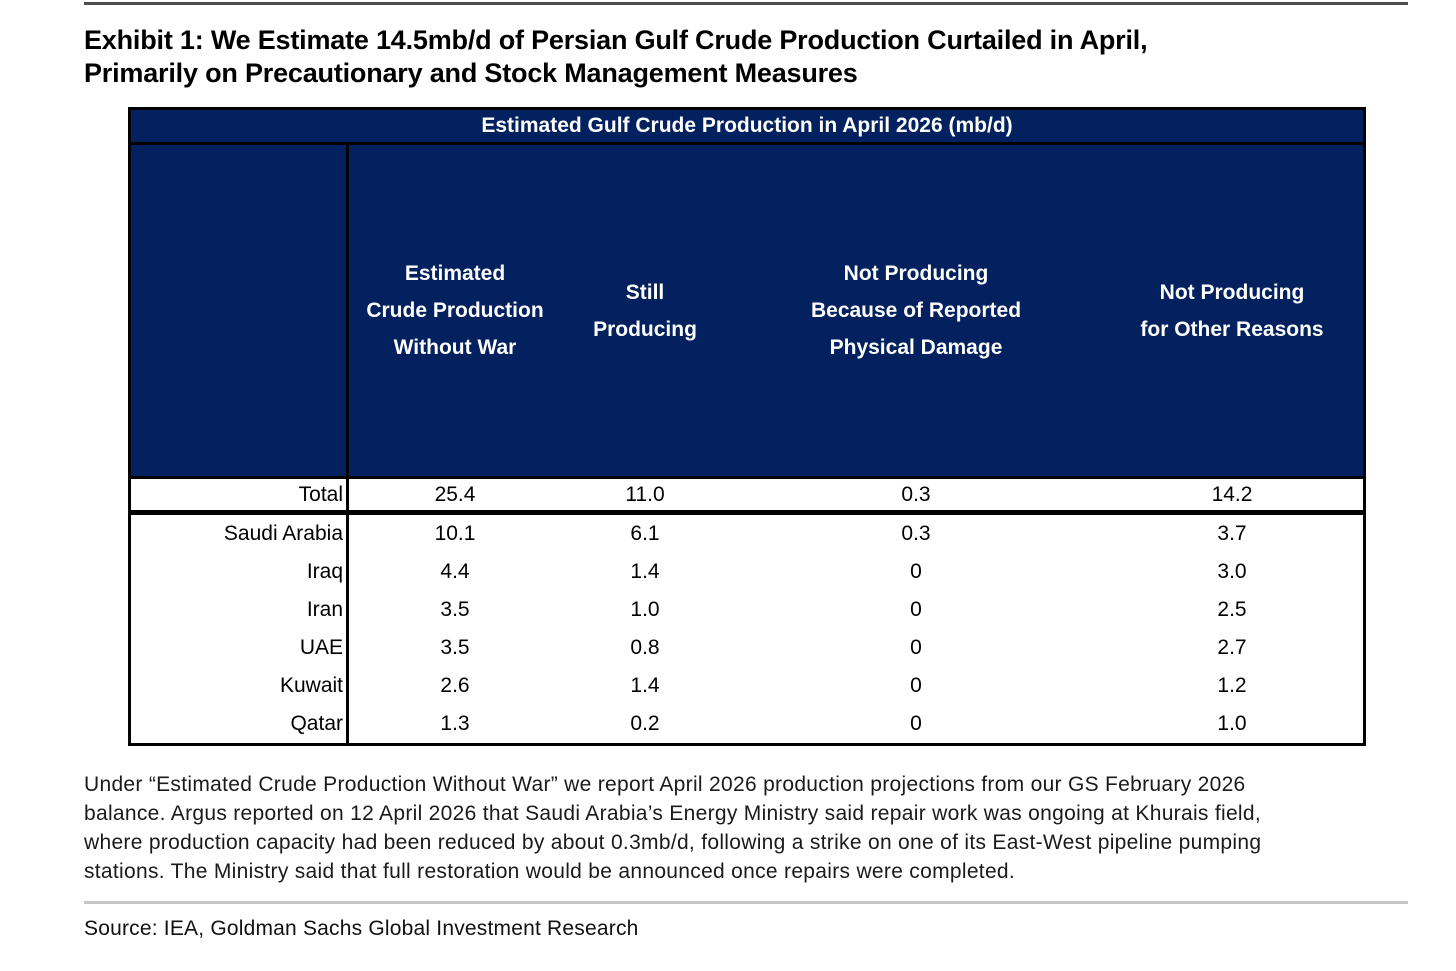  Describe the element at coordinates (1232, 647) in the screenshot. I see `cell-value: 2.7` at that location.